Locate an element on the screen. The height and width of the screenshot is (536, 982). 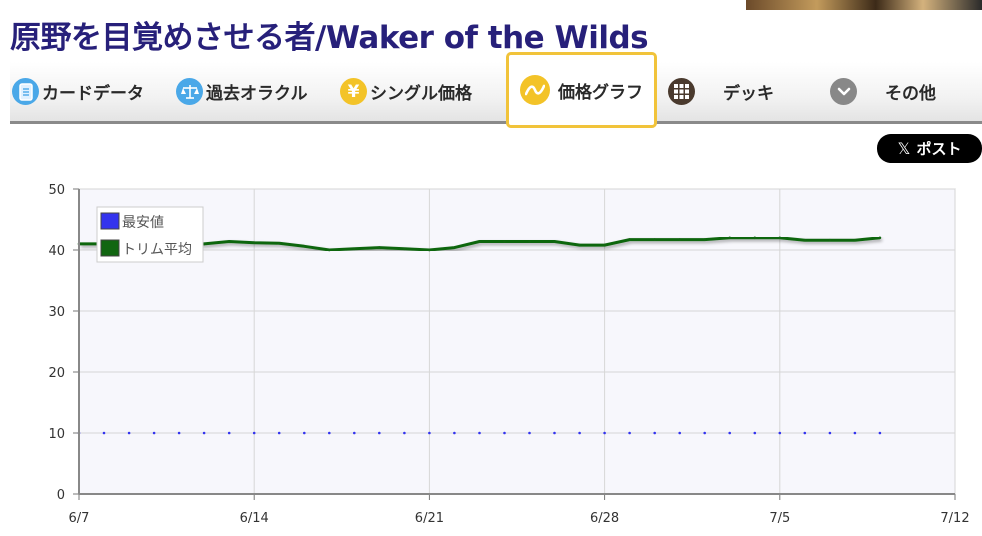
yen-icon: ¥ is located at coordinates (353, 91).